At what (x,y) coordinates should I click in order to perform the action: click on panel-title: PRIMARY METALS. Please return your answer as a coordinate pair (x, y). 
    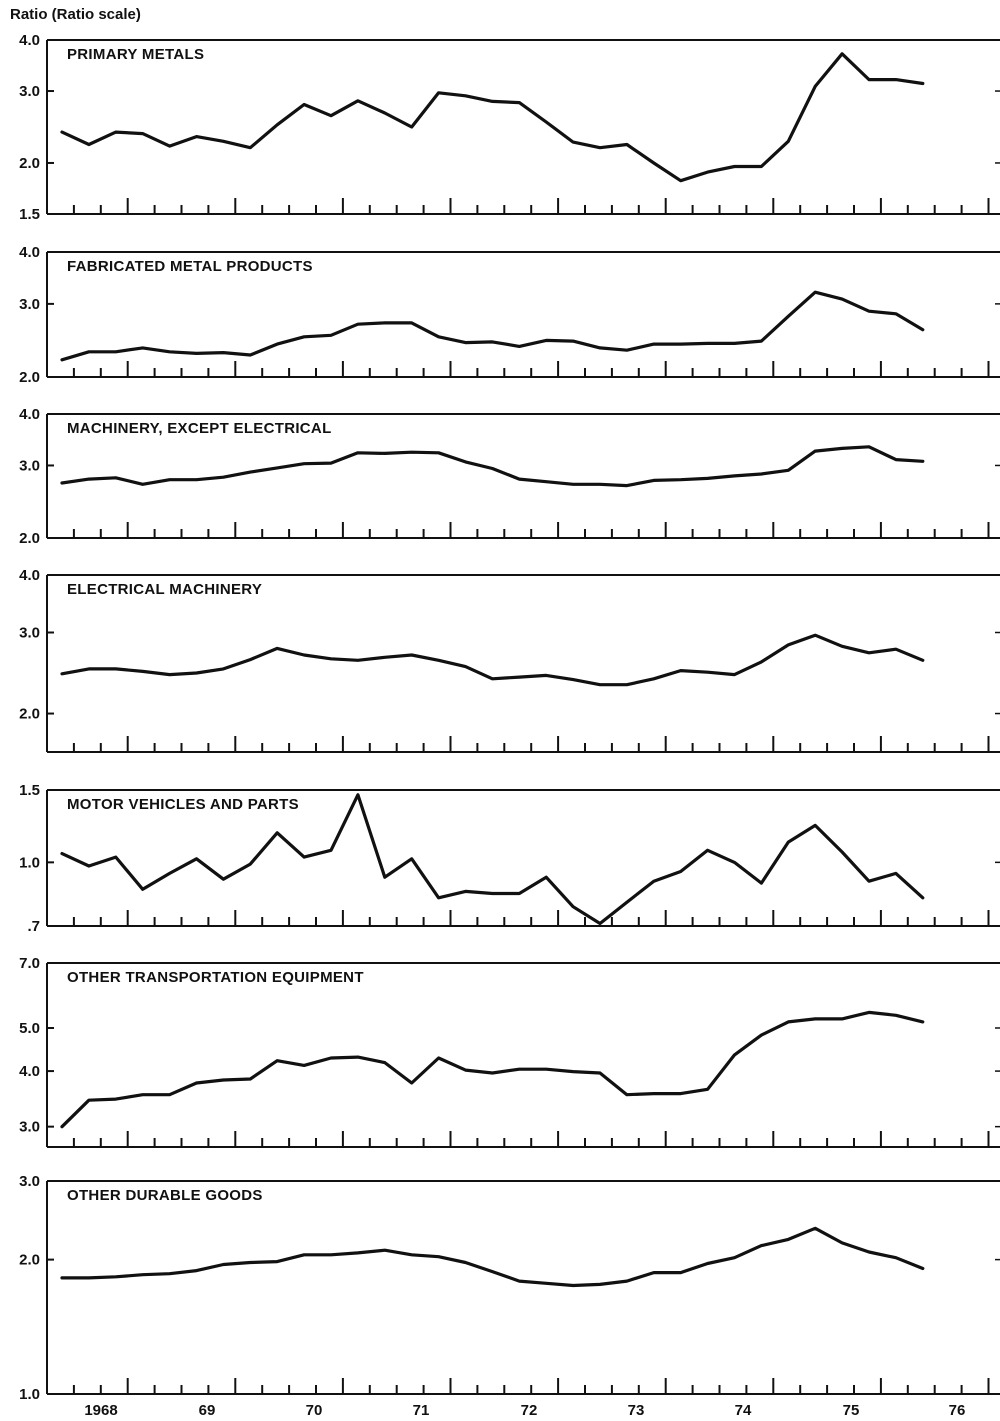
    Looking at the image, I should click on (135, 54).